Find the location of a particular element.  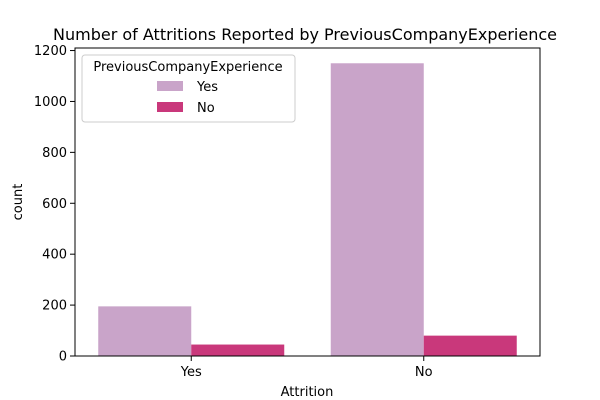

legend-label-yes: Yes is located at coordinates (207, 87).